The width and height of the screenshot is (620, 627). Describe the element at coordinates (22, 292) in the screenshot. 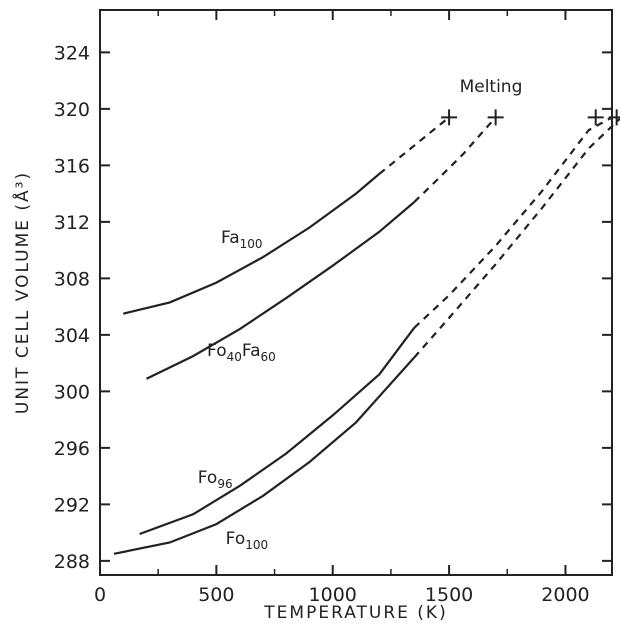

I see `y-axis-title: UNIT CELL VOLUME (Å³)` at that location.